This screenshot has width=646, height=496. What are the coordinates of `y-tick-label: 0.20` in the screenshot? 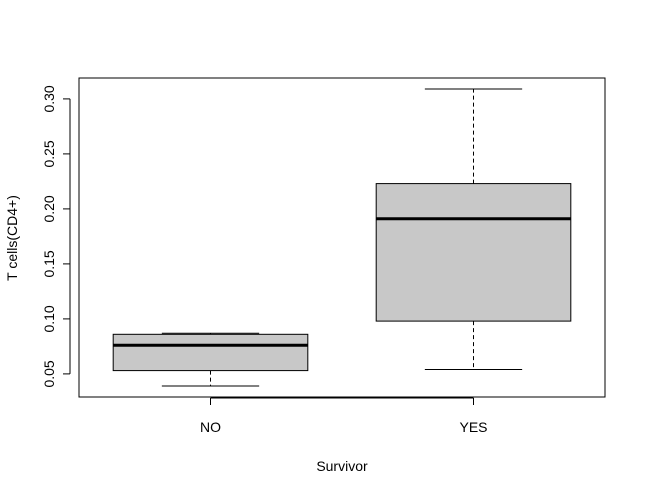 It's located at (49, 208).